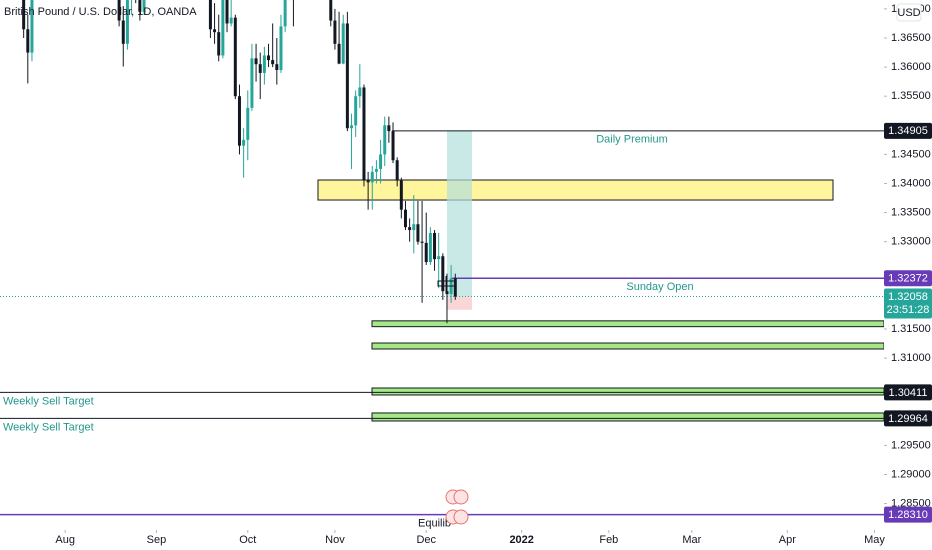  I want to click on y-tick-label: 1.29500, so click(911, 445).